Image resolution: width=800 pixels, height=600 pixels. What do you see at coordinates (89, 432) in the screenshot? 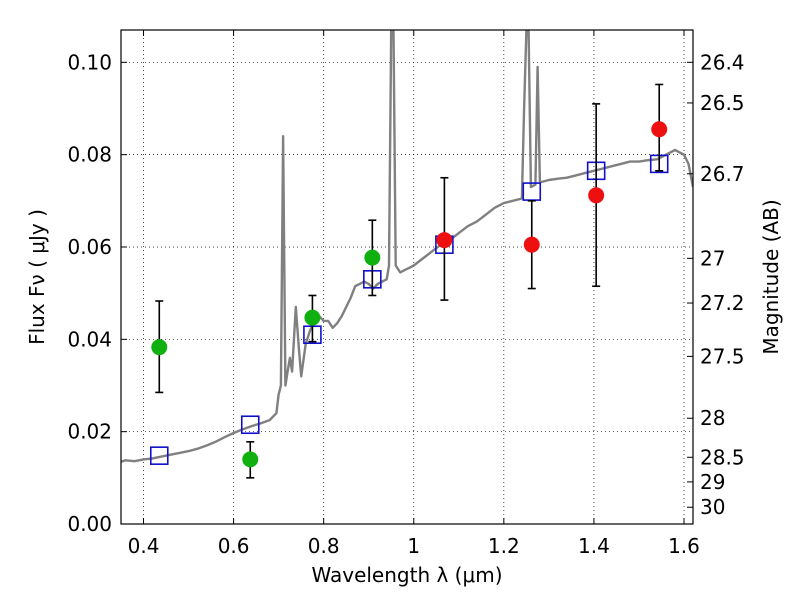
I see `y-tick-label: 0.02` at bounding box center [89, 432].